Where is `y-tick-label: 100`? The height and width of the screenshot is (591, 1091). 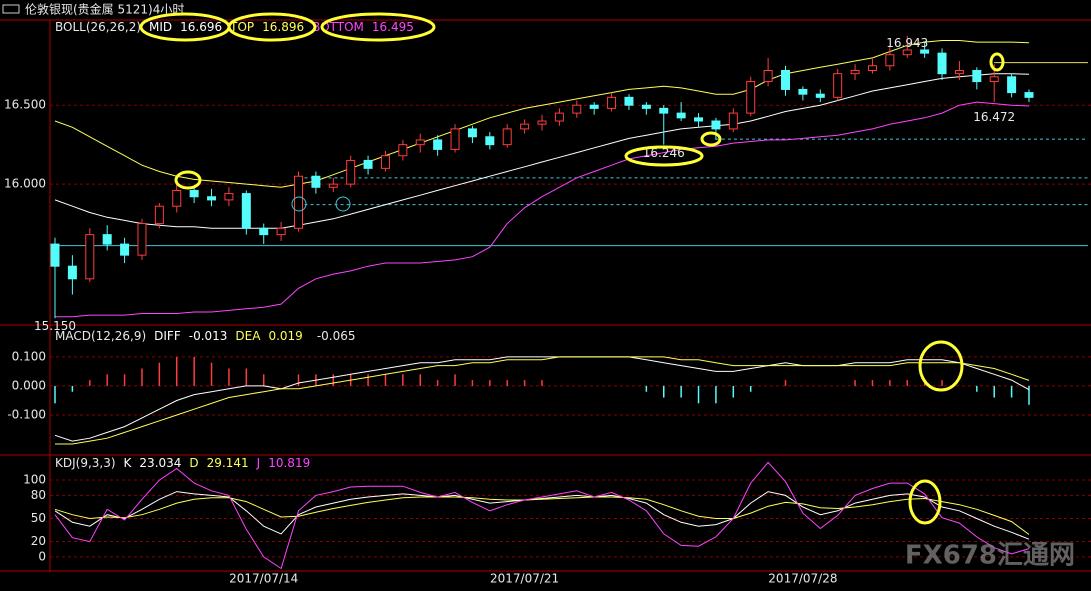
y-tick-label: 100 is located at coordinates (34, 480).